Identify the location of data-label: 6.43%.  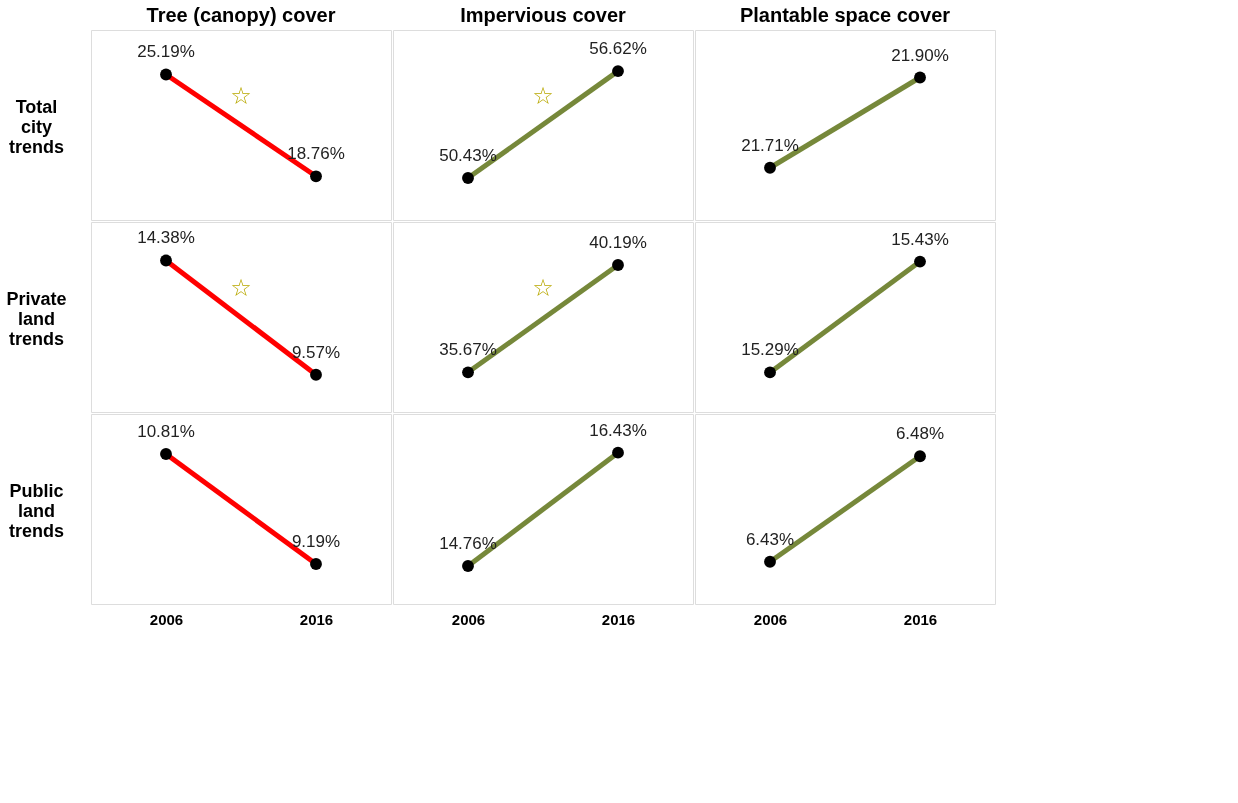
(770, 539).